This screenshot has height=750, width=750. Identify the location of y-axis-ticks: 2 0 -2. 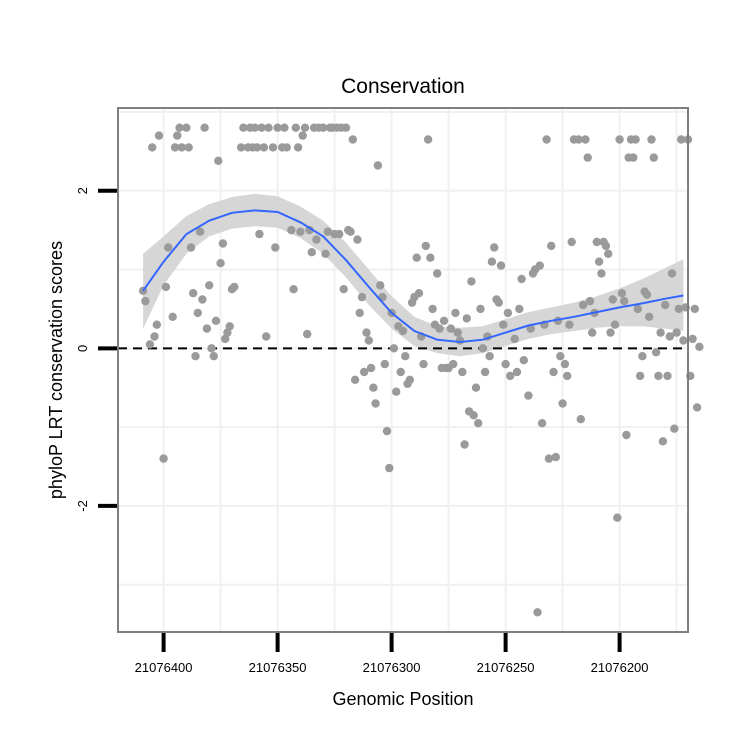
(96, 349).